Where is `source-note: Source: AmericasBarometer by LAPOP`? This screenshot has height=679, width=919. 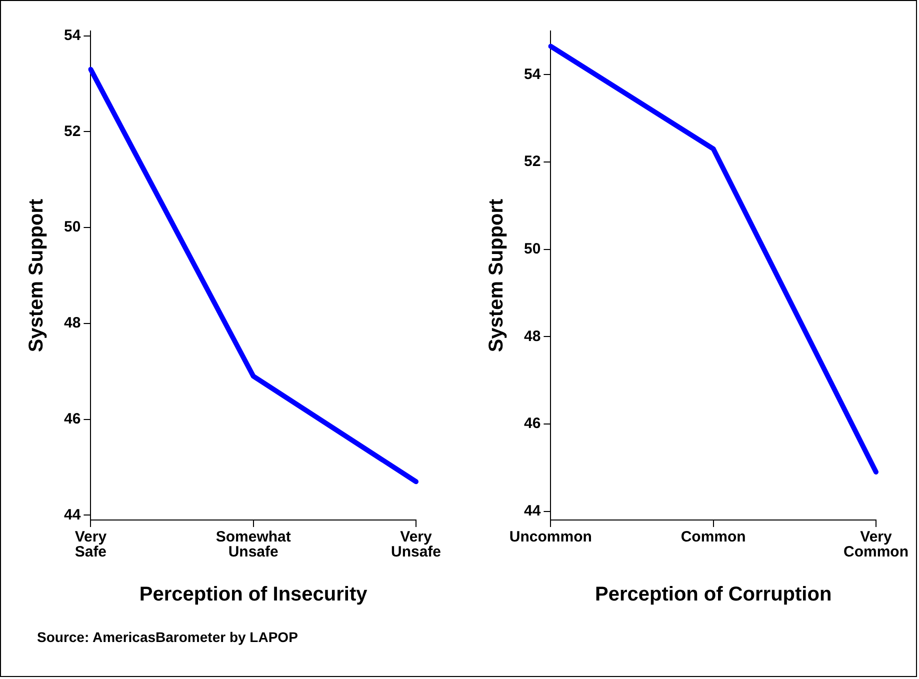
source-note: Source: AmericasBarometer by LAPOP is located at coordinates (167, 637).